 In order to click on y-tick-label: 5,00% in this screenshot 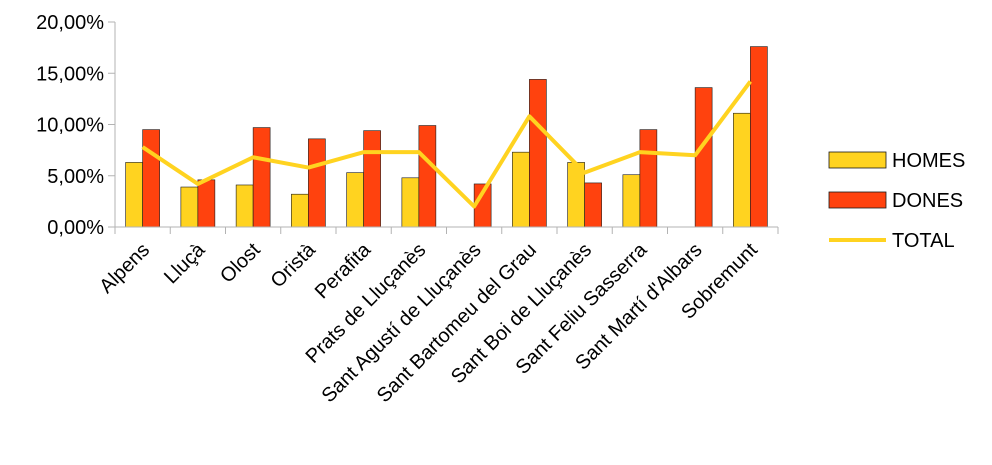, I will do `click(75, 177)`.